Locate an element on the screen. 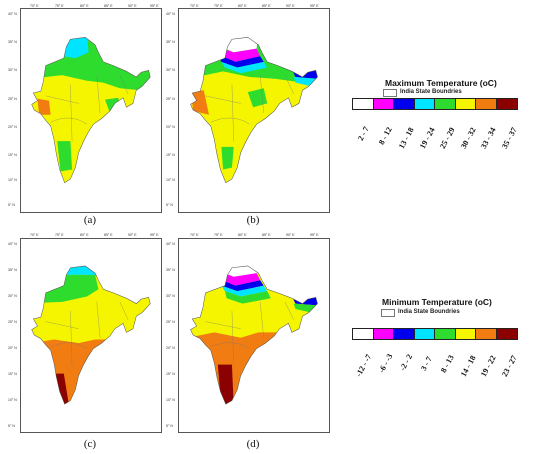 Image resolution: width=550 pixels, height=454 pixels. legend-max-class-label: 35 - 37 is located at coordinates (509, 138).